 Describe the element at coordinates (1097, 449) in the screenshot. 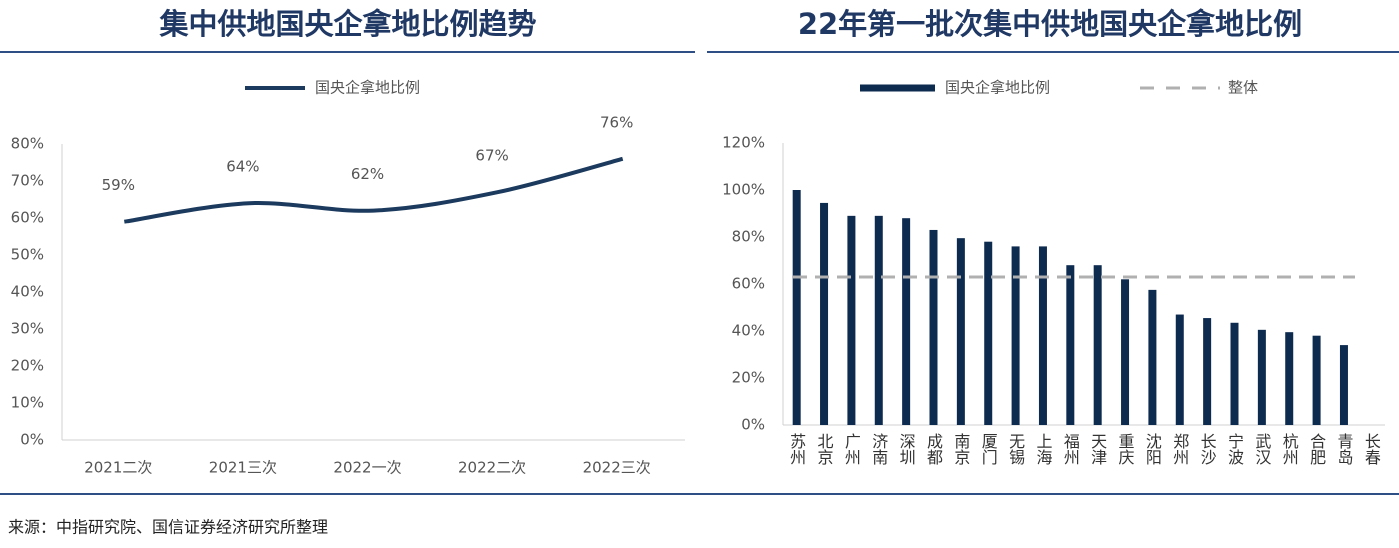

I see `x-tick-label: 天津` at that location.